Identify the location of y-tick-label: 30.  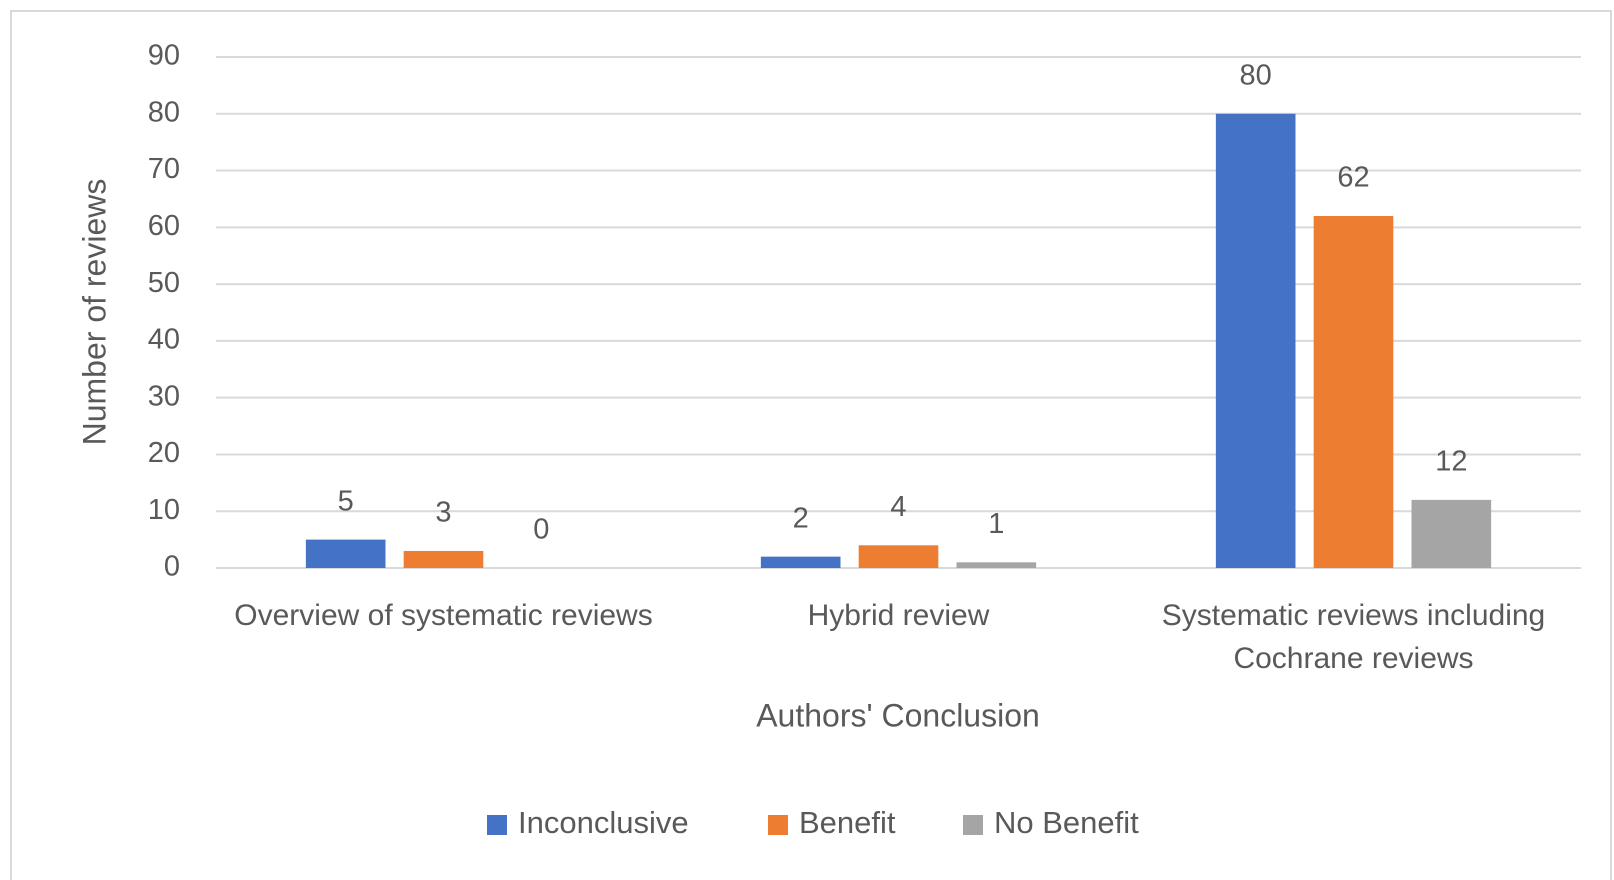
(164, 396).